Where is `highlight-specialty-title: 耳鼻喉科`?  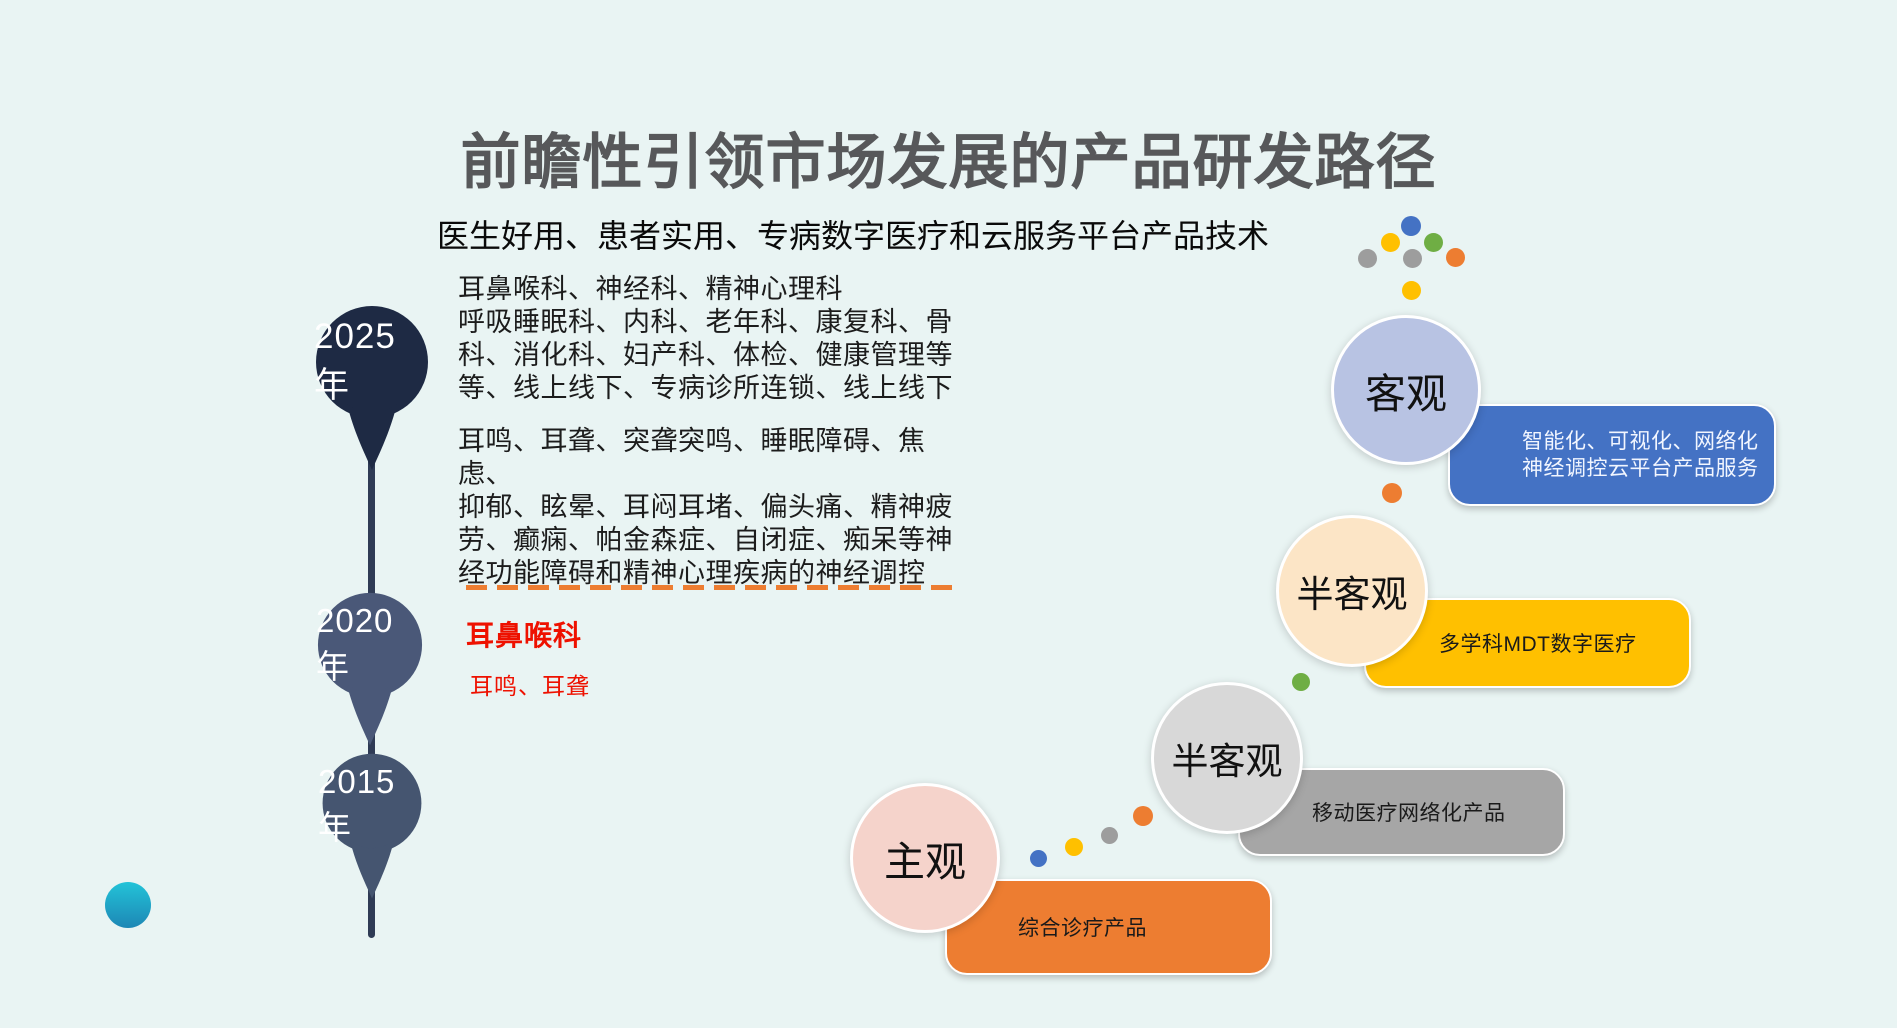 highlight-specialty-title: 耳鼻喉科 is located at coordinates (524, 635).